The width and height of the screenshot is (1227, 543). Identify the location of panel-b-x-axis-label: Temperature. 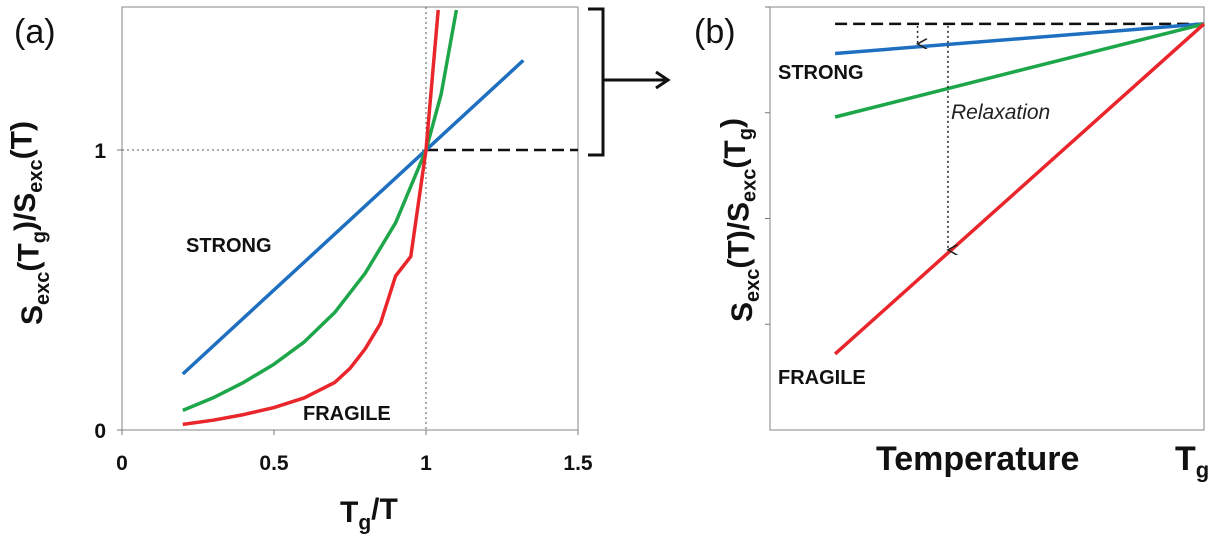
(977, 459).